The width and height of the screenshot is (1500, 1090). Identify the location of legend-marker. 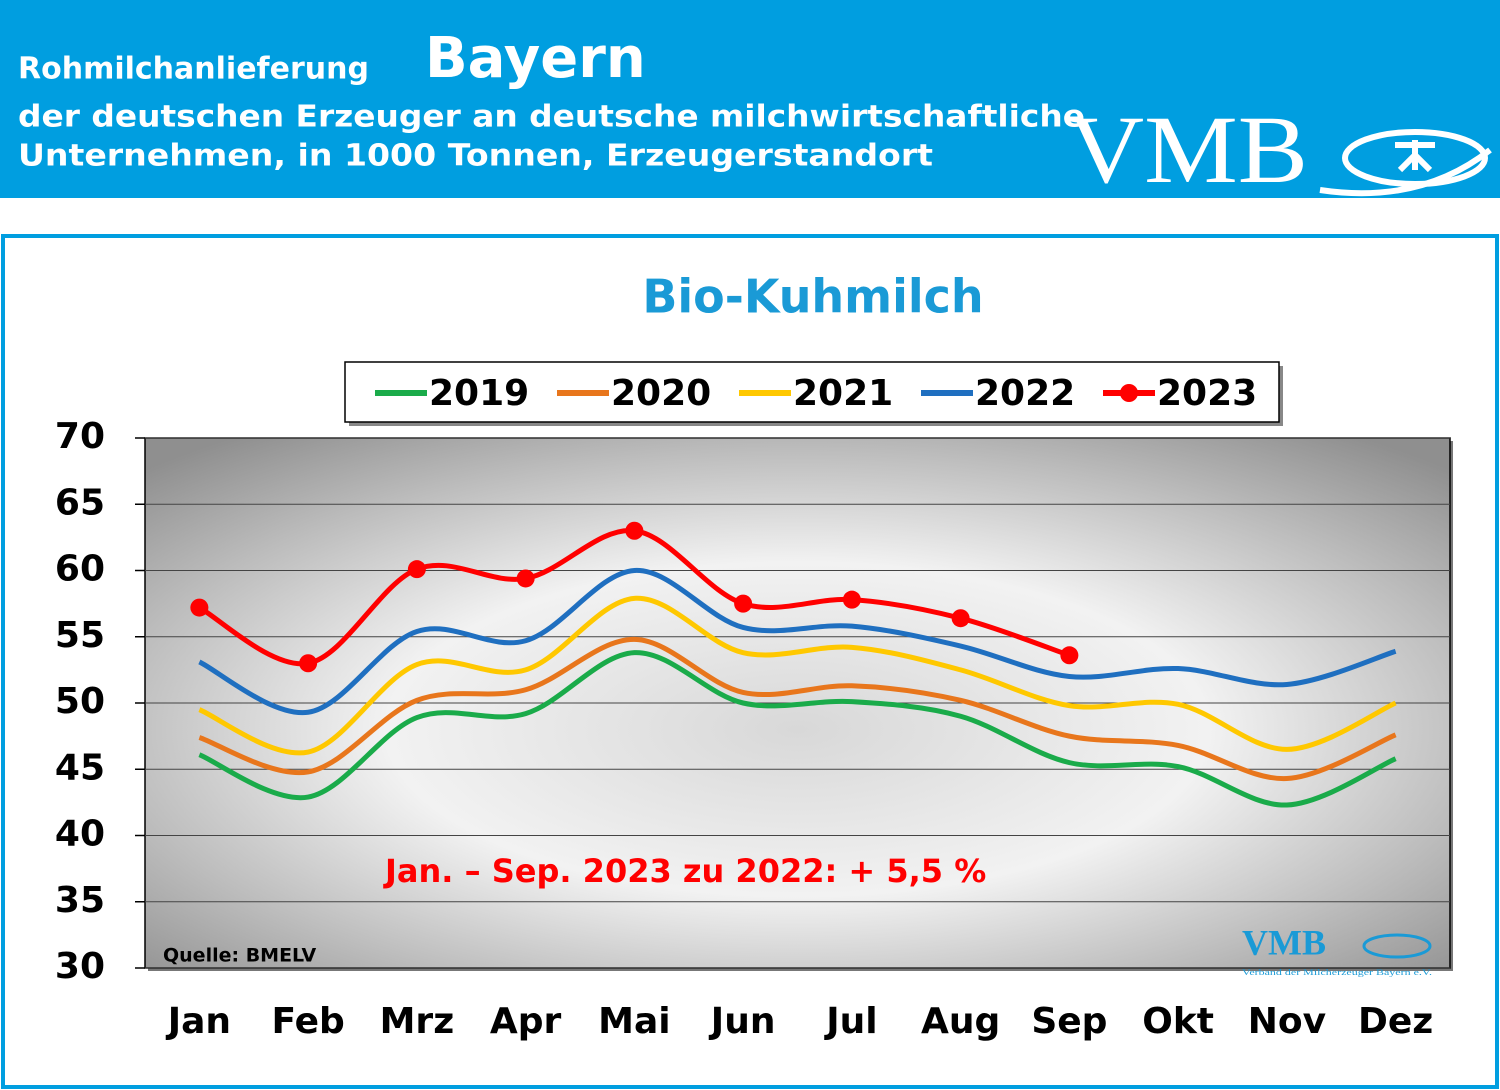
(1129, 393).